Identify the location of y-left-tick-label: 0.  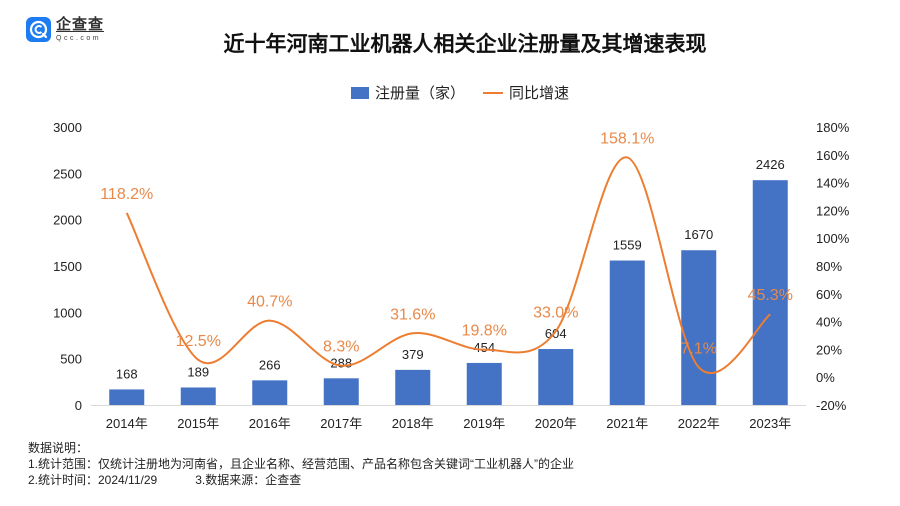
(78, 405).